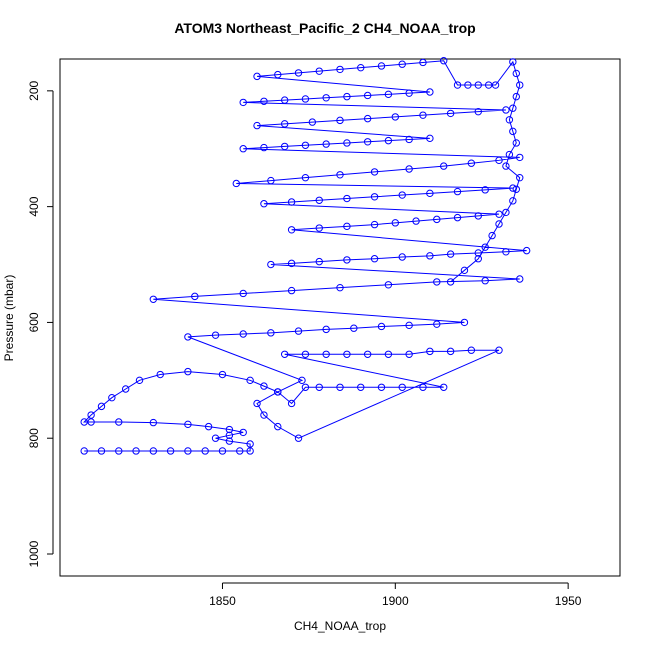 The width and height of the screenshot is (650, 650). What do you see at coordinates (34, 322) in the screenshot?
I see `y-tick-label: 600` at bounding box center [34, 322].